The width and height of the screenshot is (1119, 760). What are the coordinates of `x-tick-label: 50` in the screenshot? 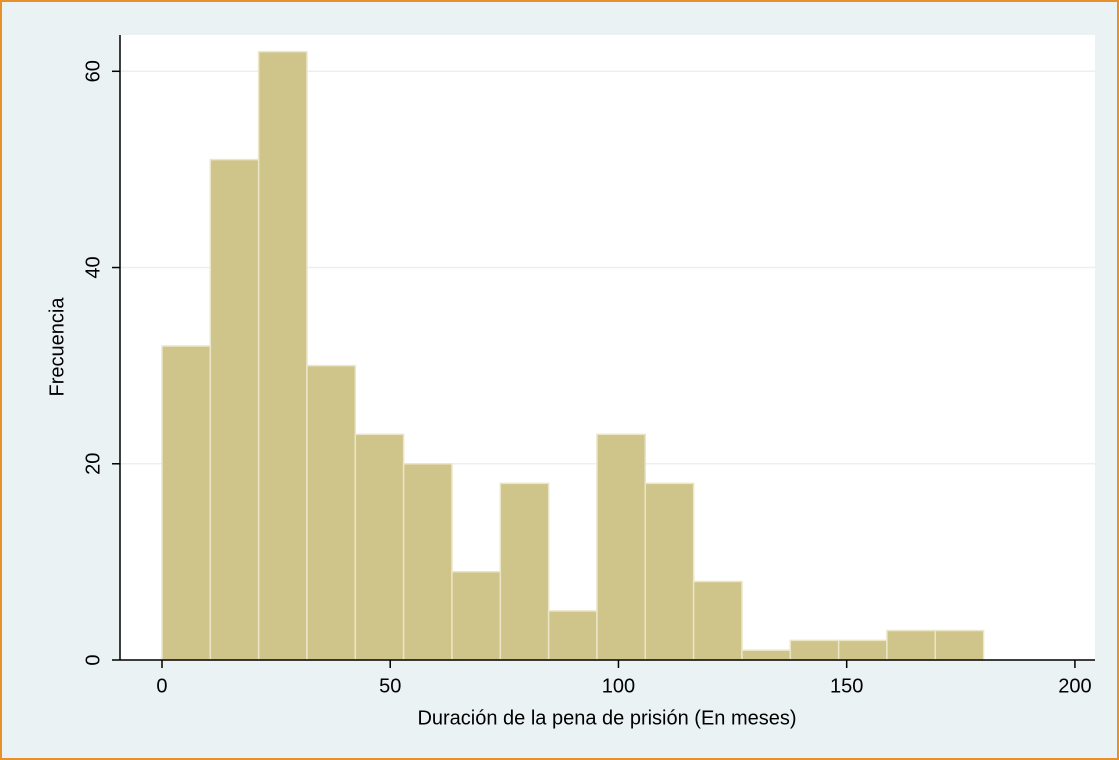 It's located at (390, 686).